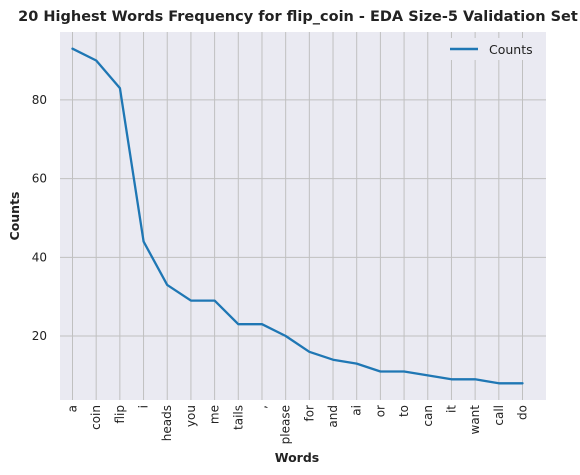 The width and height of the screenshot is (580, 475). Describe the element at coordinates (39, 257) in the screenshot. I see `y-tick-label: 40` at that location.